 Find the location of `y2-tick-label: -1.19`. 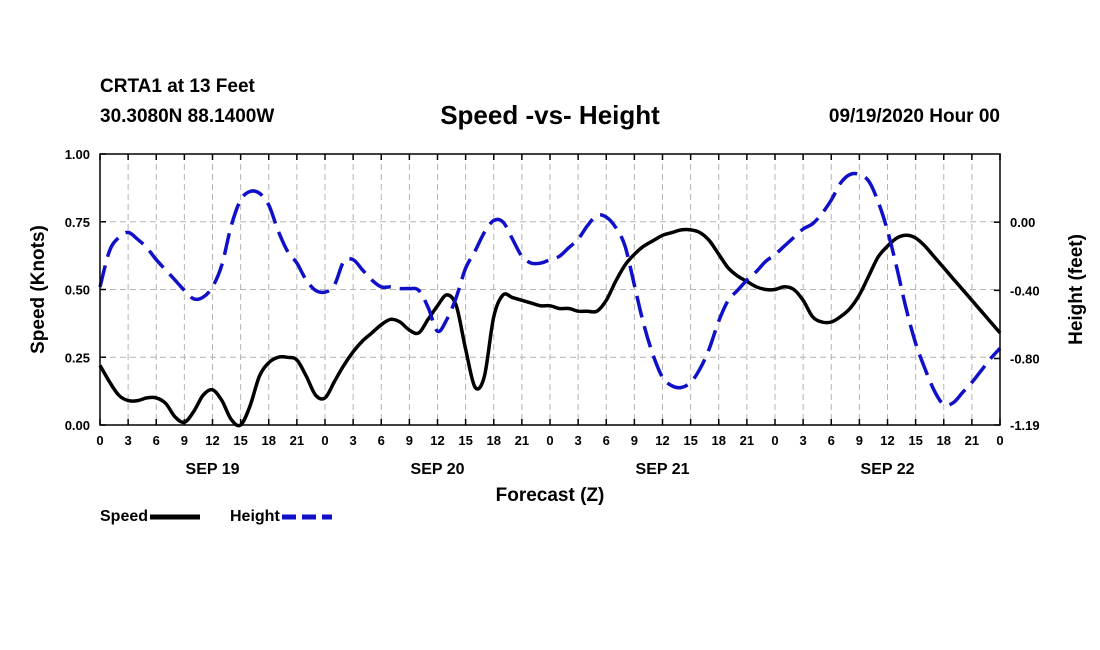

y2-tick-label: -1.19 is located at coordinates (1025, 425).